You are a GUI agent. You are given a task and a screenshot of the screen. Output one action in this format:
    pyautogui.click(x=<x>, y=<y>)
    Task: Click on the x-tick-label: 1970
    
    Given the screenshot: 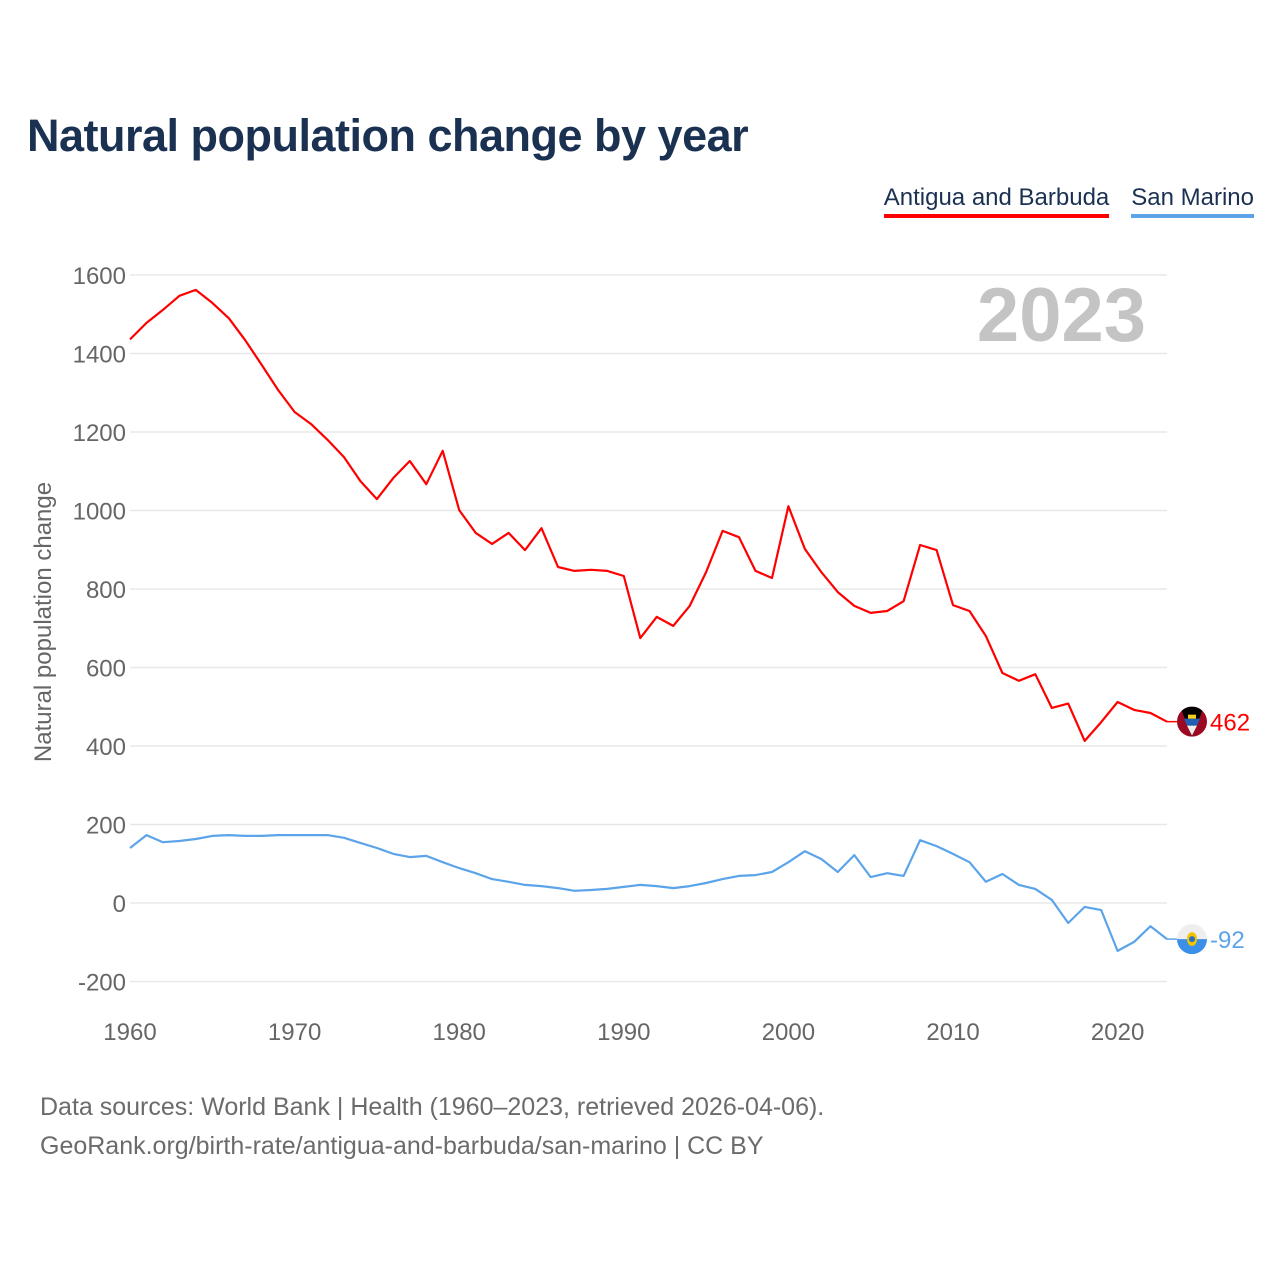 What is the action you would take?
    pyautogui.click(x=294, y=1032)
    